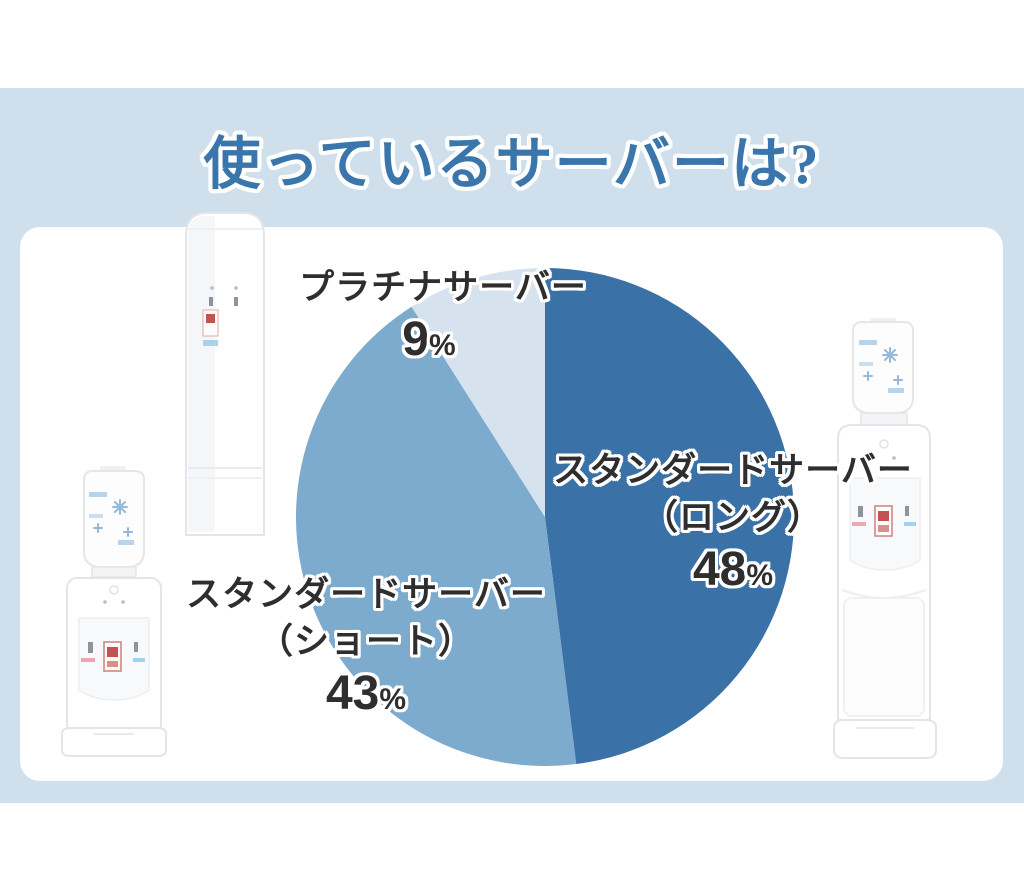  What do you see at coordinates (366, 594) in the screenshot?
I see `pie-label-standard-short-name: スタンダードサーバー` at bounding box center [366, 594].